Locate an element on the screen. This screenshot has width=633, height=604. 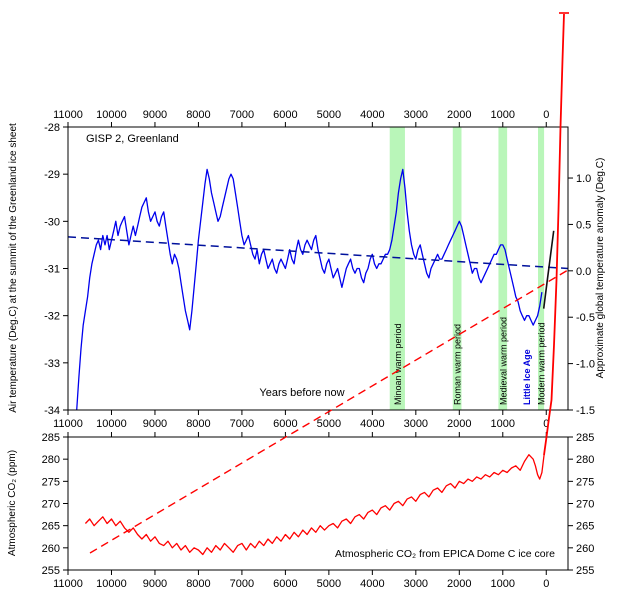
modern-co2-rise is located at coordinates (554, 234).